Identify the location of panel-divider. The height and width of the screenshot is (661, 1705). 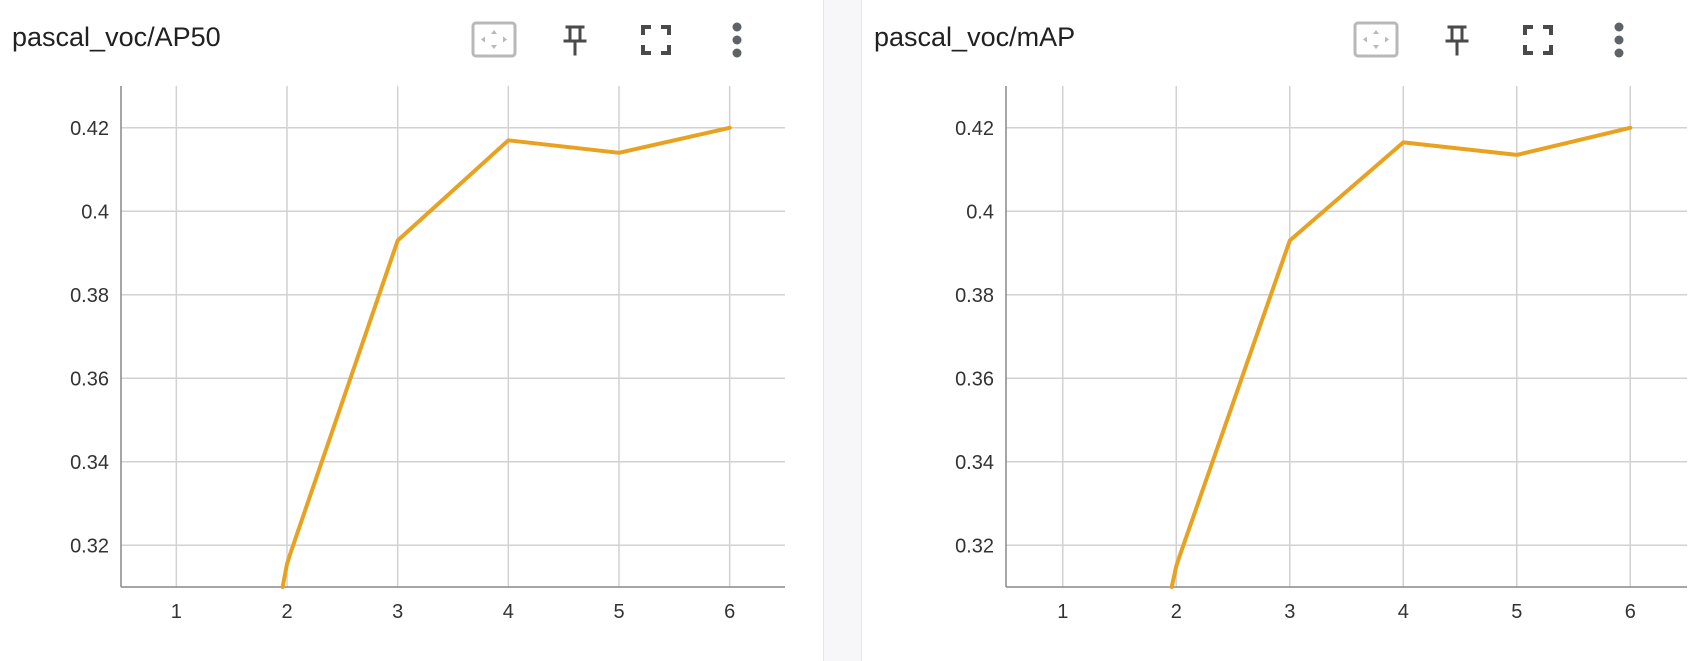
(842, 330).